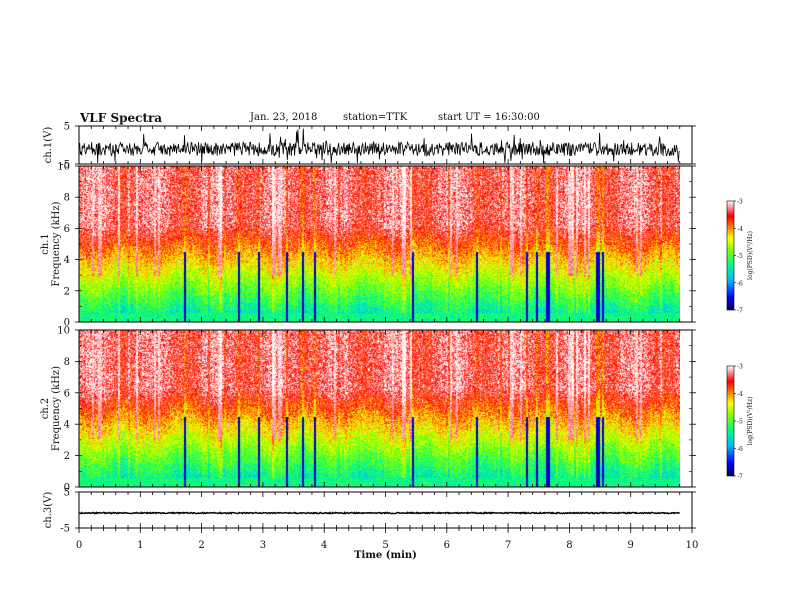  Describe the element at coordinates (79, 545) in the screenshot. I see `x-tick-label: 0` at that location.